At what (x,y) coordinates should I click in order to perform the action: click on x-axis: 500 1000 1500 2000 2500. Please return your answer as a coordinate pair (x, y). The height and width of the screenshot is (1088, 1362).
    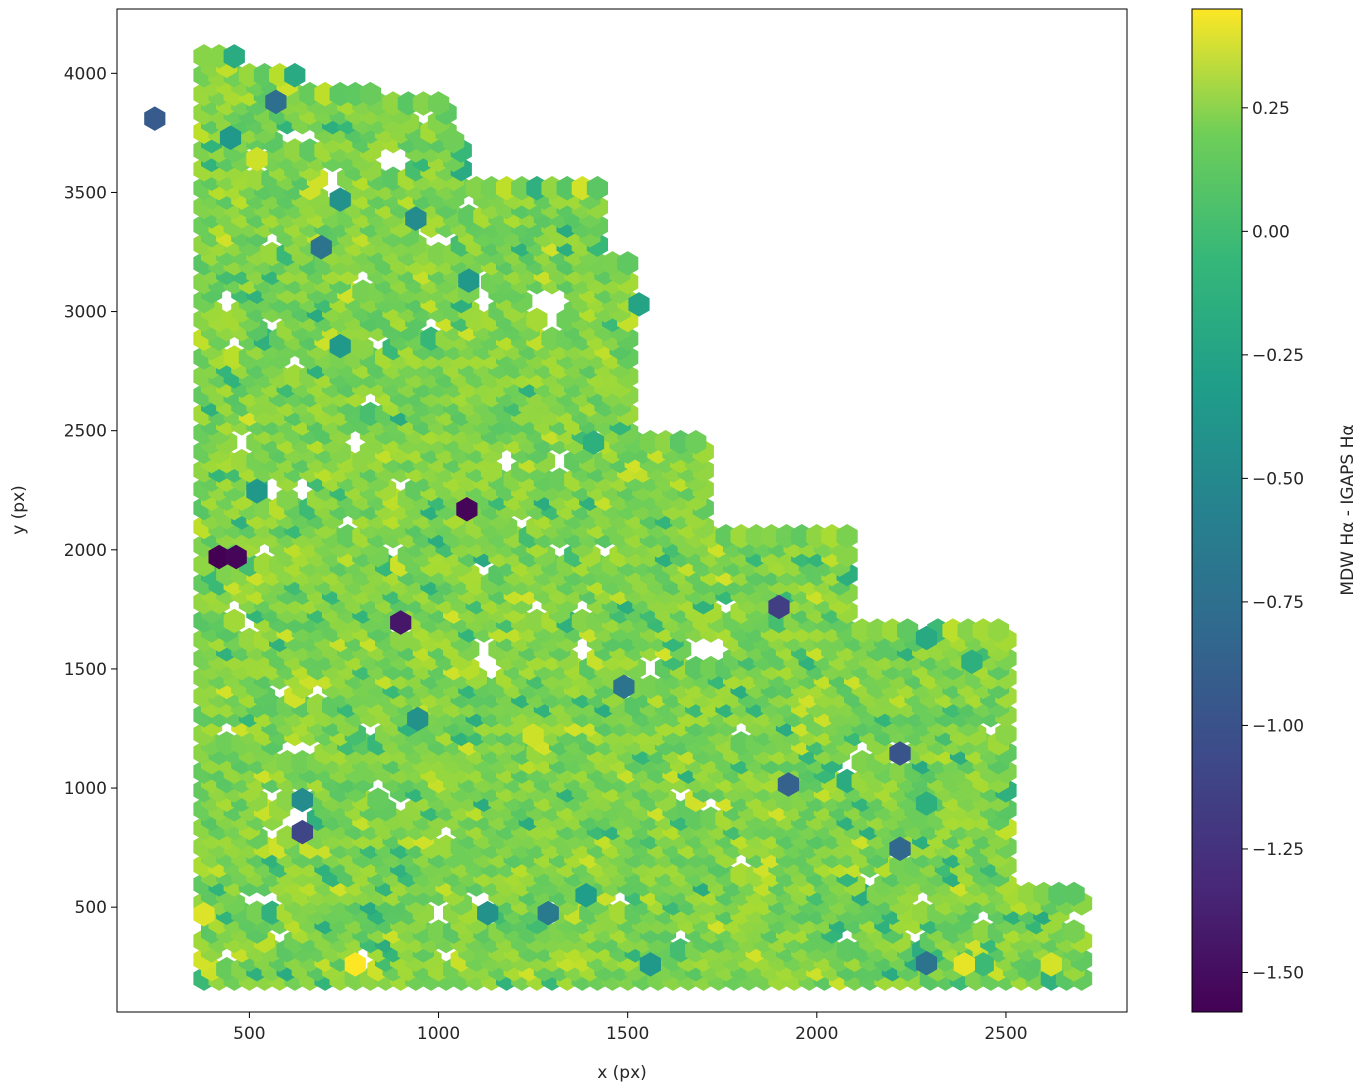
    Looking at the image, I should click on (630, 1028).